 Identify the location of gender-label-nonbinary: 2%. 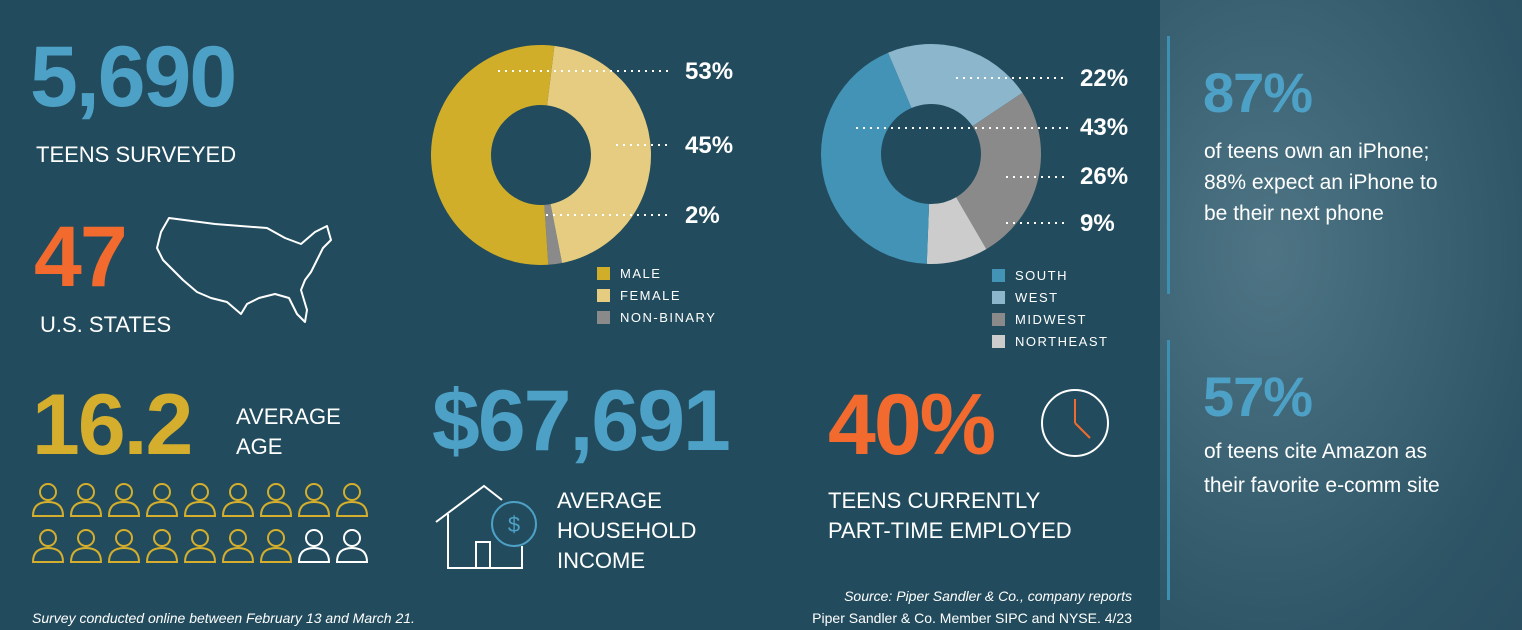
(702, 215).